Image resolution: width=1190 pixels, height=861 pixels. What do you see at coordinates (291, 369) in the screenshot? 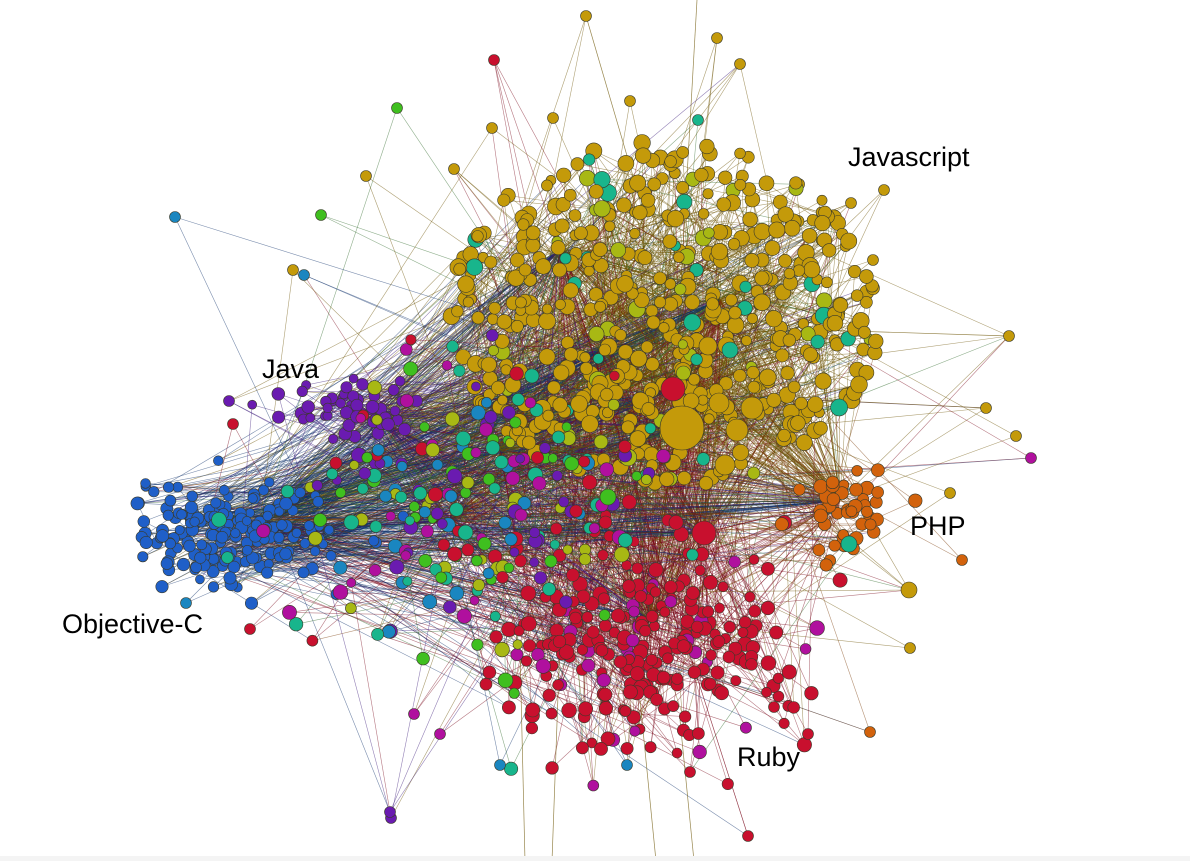
I see `label-java: Java` at bounding box center [291, 369].